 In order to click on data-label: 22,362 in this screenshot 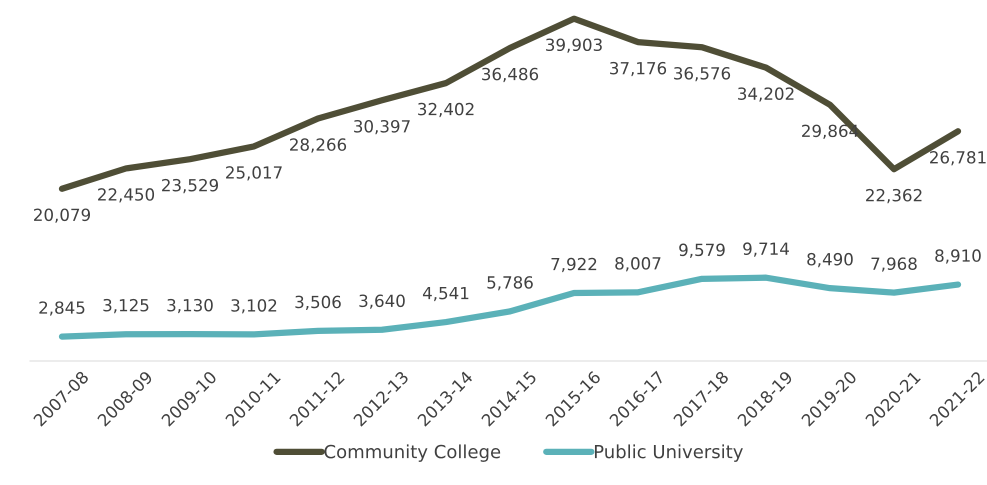, I will do `click(894, 196)`.